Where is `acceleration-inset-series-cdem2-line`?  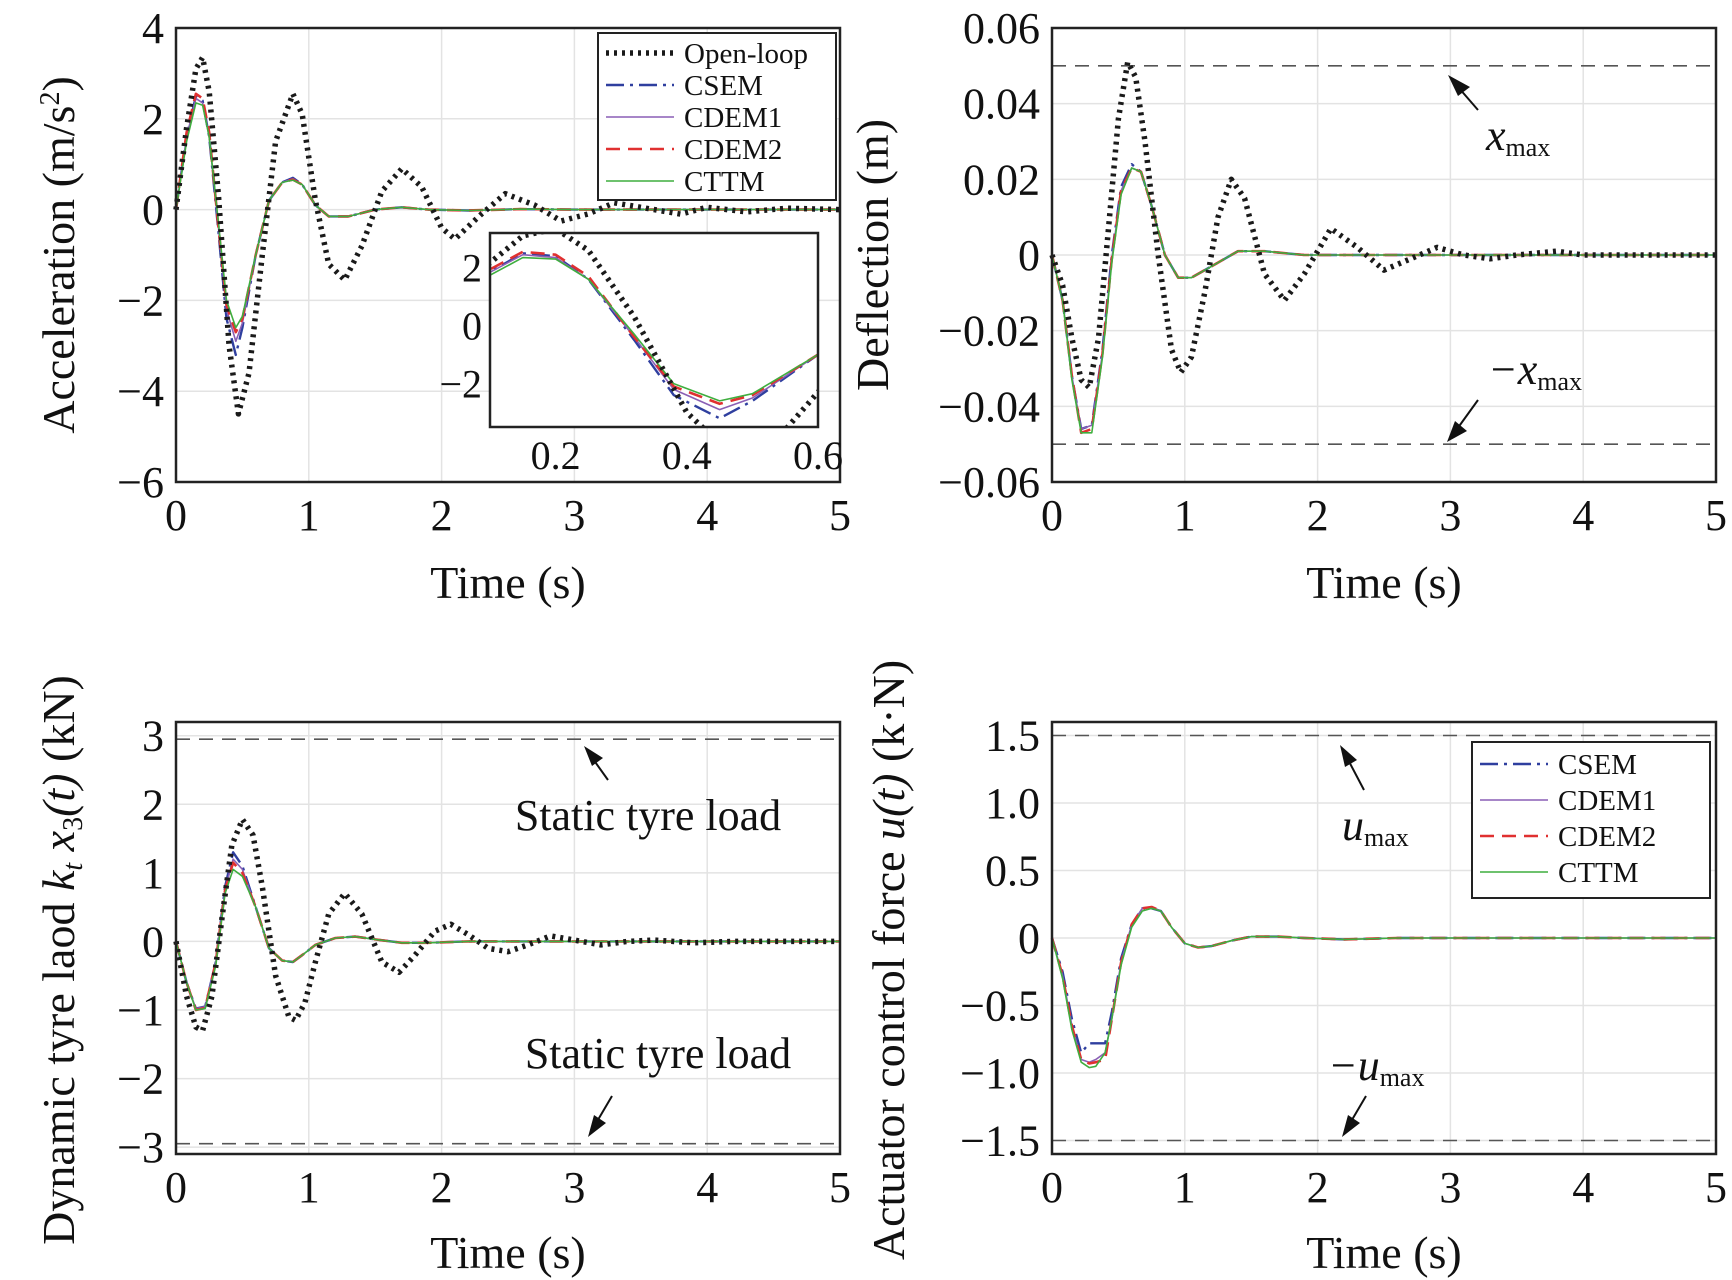
acceleration-inset-series-cdem2-line is located at coordinates (654, 328).